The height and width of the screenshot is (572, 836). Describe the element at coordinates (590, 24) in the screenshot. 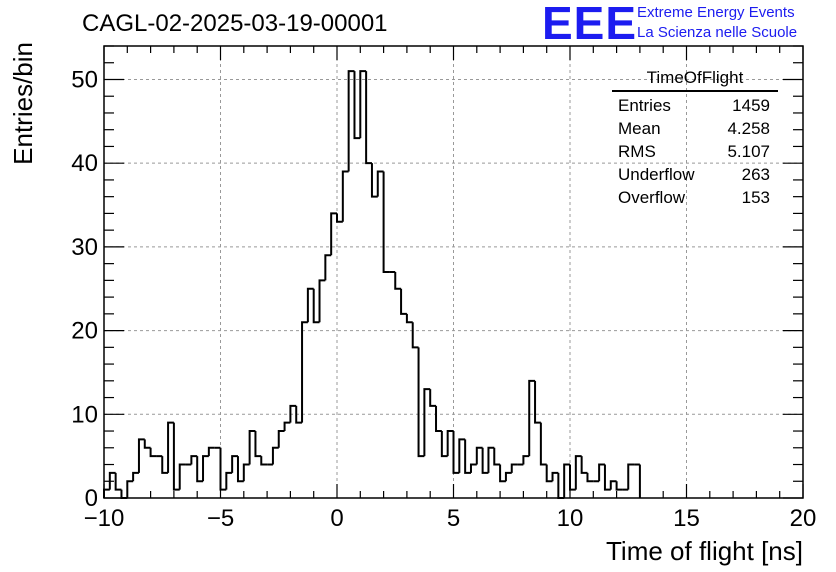

I see `eee-logo: EEE` at that location.